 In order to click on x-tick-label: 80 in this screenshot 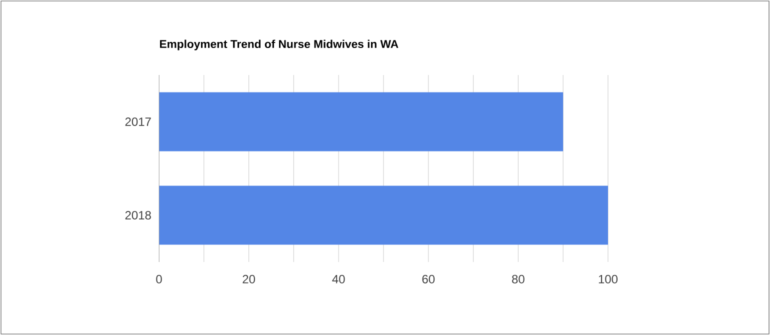, I will do `click(518, 279)`.